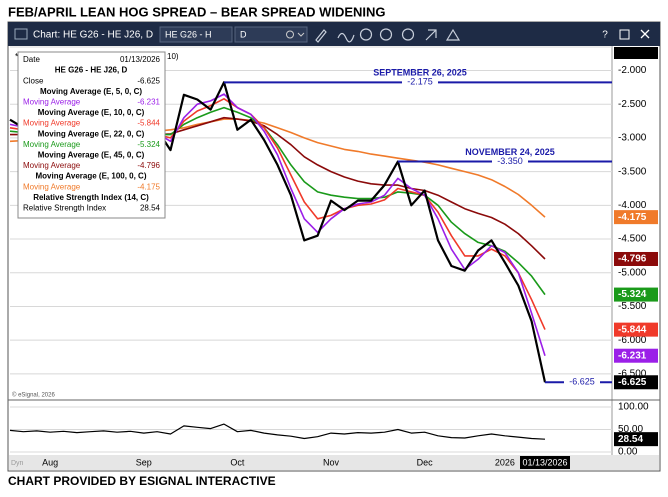 Image resolution: width=668 pixels, height=497 pixels. What do you see at coordinates (91, 91) in the screenshot?
I see `info-header: Moving Average (E, 5, 0, C)` at bounding box center [91, 91].